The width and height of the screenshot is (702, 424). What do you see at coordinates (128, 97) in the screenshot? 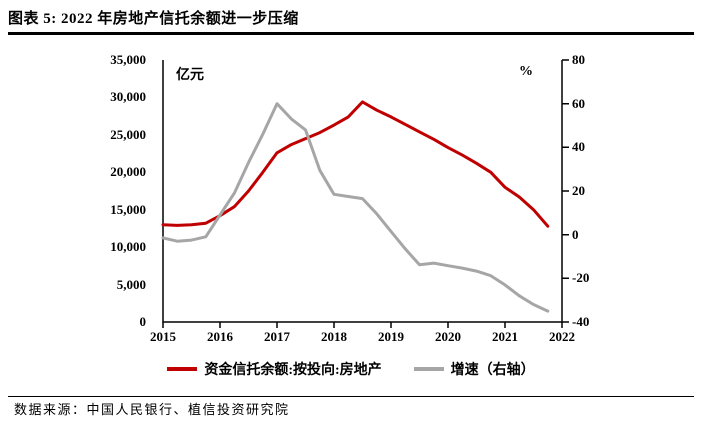
I see `left-axis-tick-label: 30,000` at bounding box center [128, 97].